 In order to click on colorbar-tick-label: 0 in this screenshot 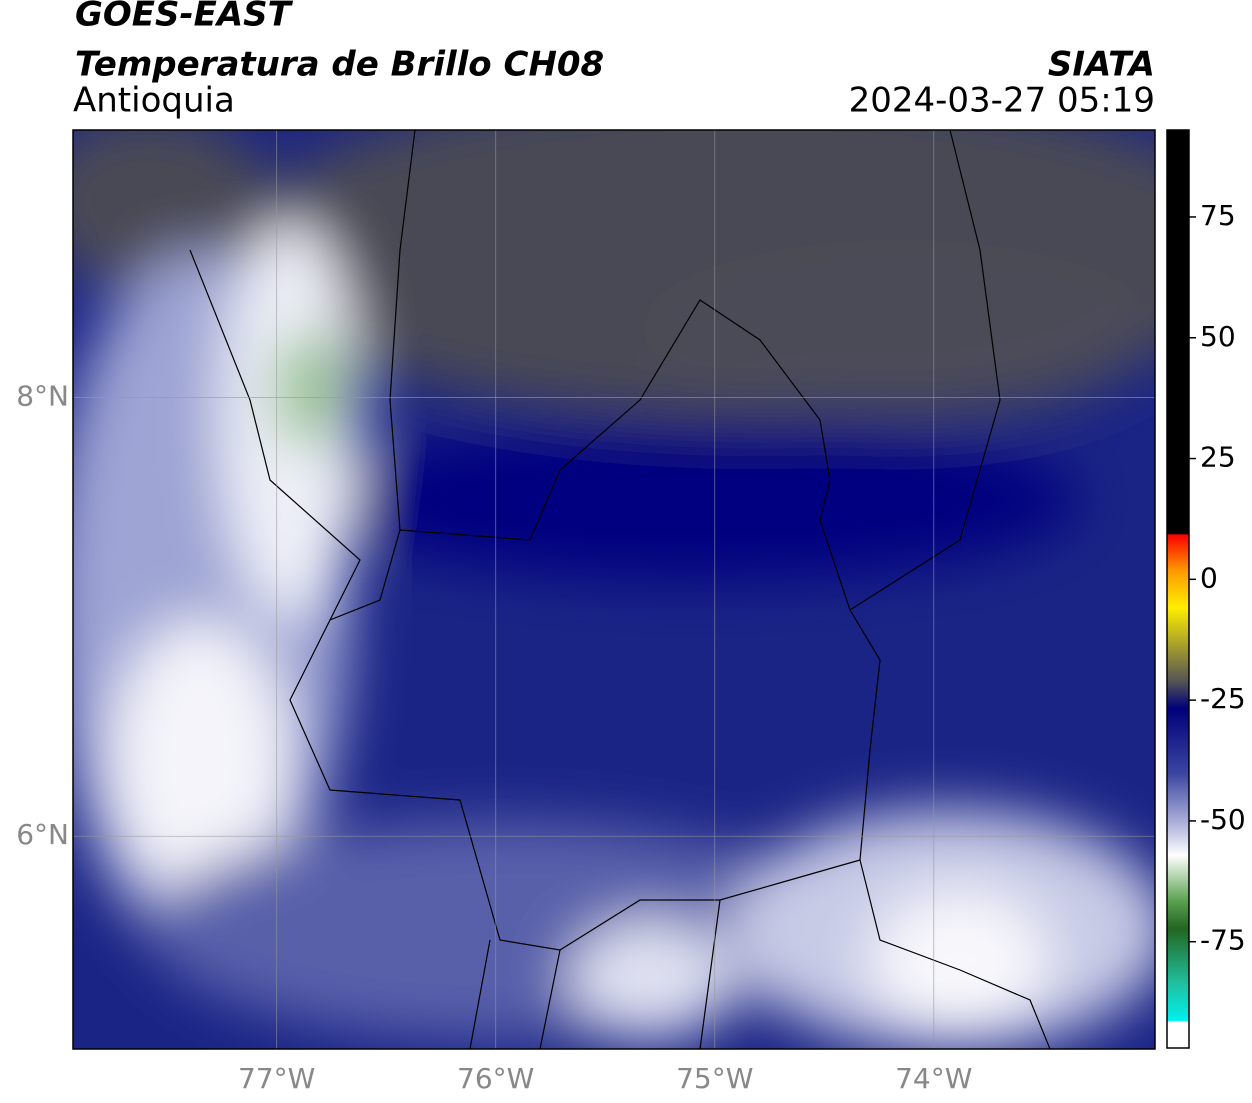, I will do `click(1209, 577)`.